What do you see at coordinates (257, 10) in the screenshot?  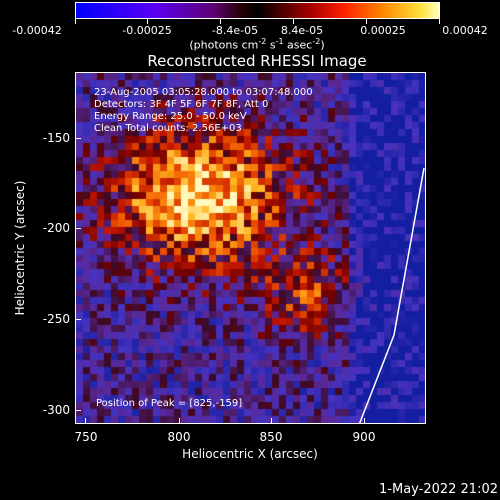 I see `colorbar` at bounding box center [257, 10].